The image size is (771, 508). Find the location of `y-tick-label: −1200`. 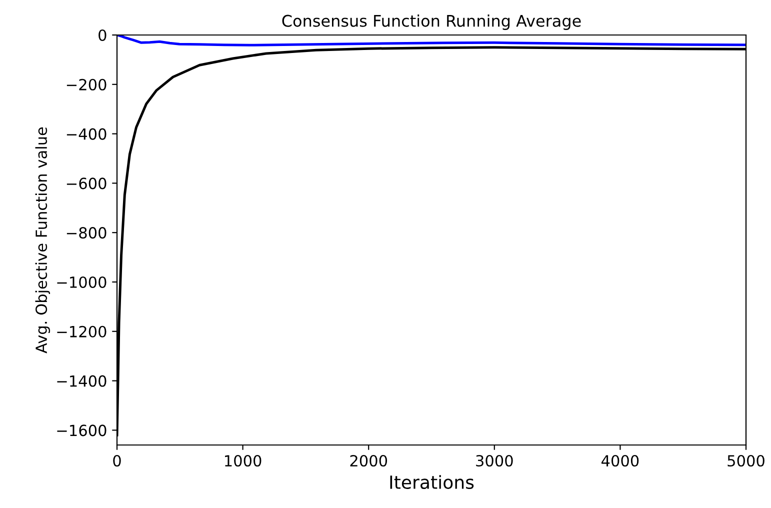

y-tick-label: −1200 is located at coordinates (81, 332).